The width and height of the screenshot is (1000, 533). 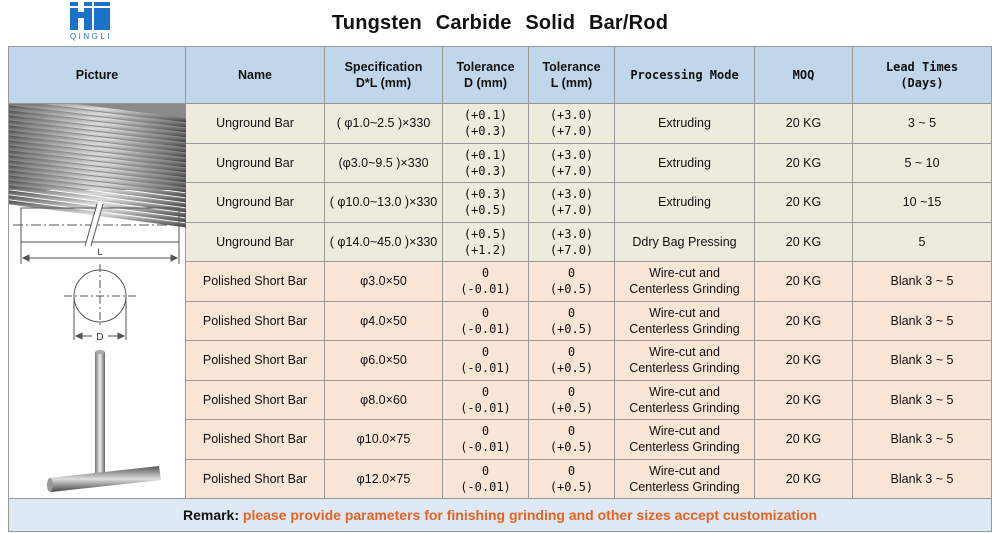 I want to click on cell-specification: φ3.0×50, so click(x=383, y=281).